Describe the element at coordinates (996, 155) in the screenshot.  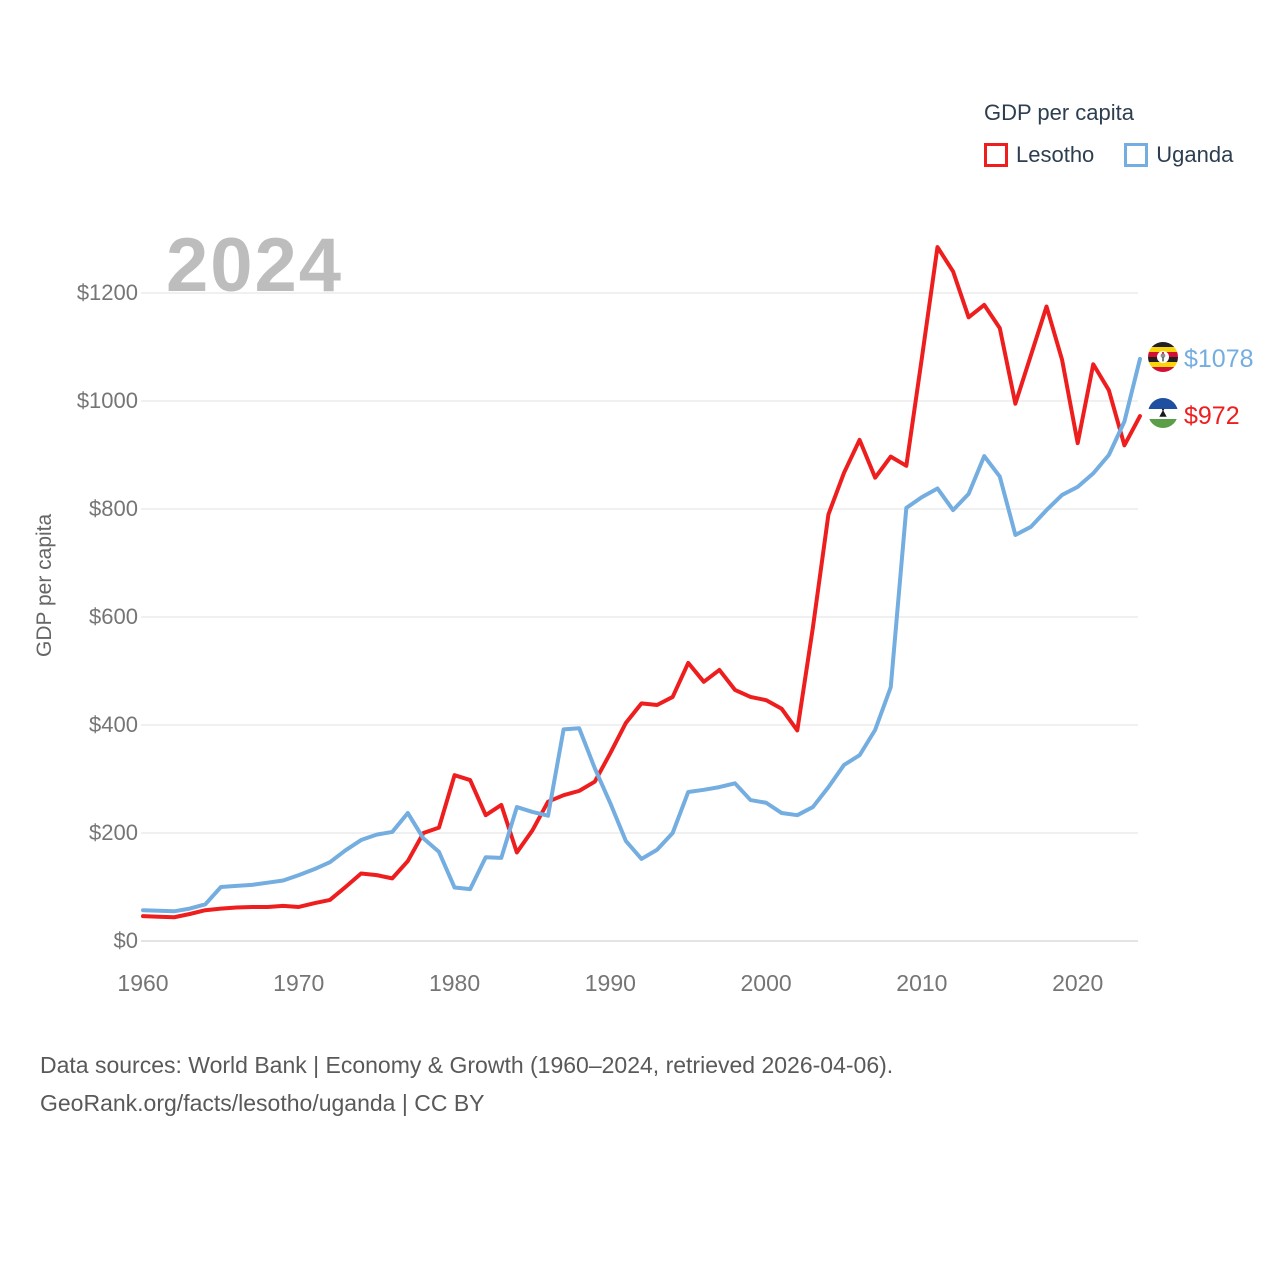
I see `lesotho-swatch-icon` at that location.